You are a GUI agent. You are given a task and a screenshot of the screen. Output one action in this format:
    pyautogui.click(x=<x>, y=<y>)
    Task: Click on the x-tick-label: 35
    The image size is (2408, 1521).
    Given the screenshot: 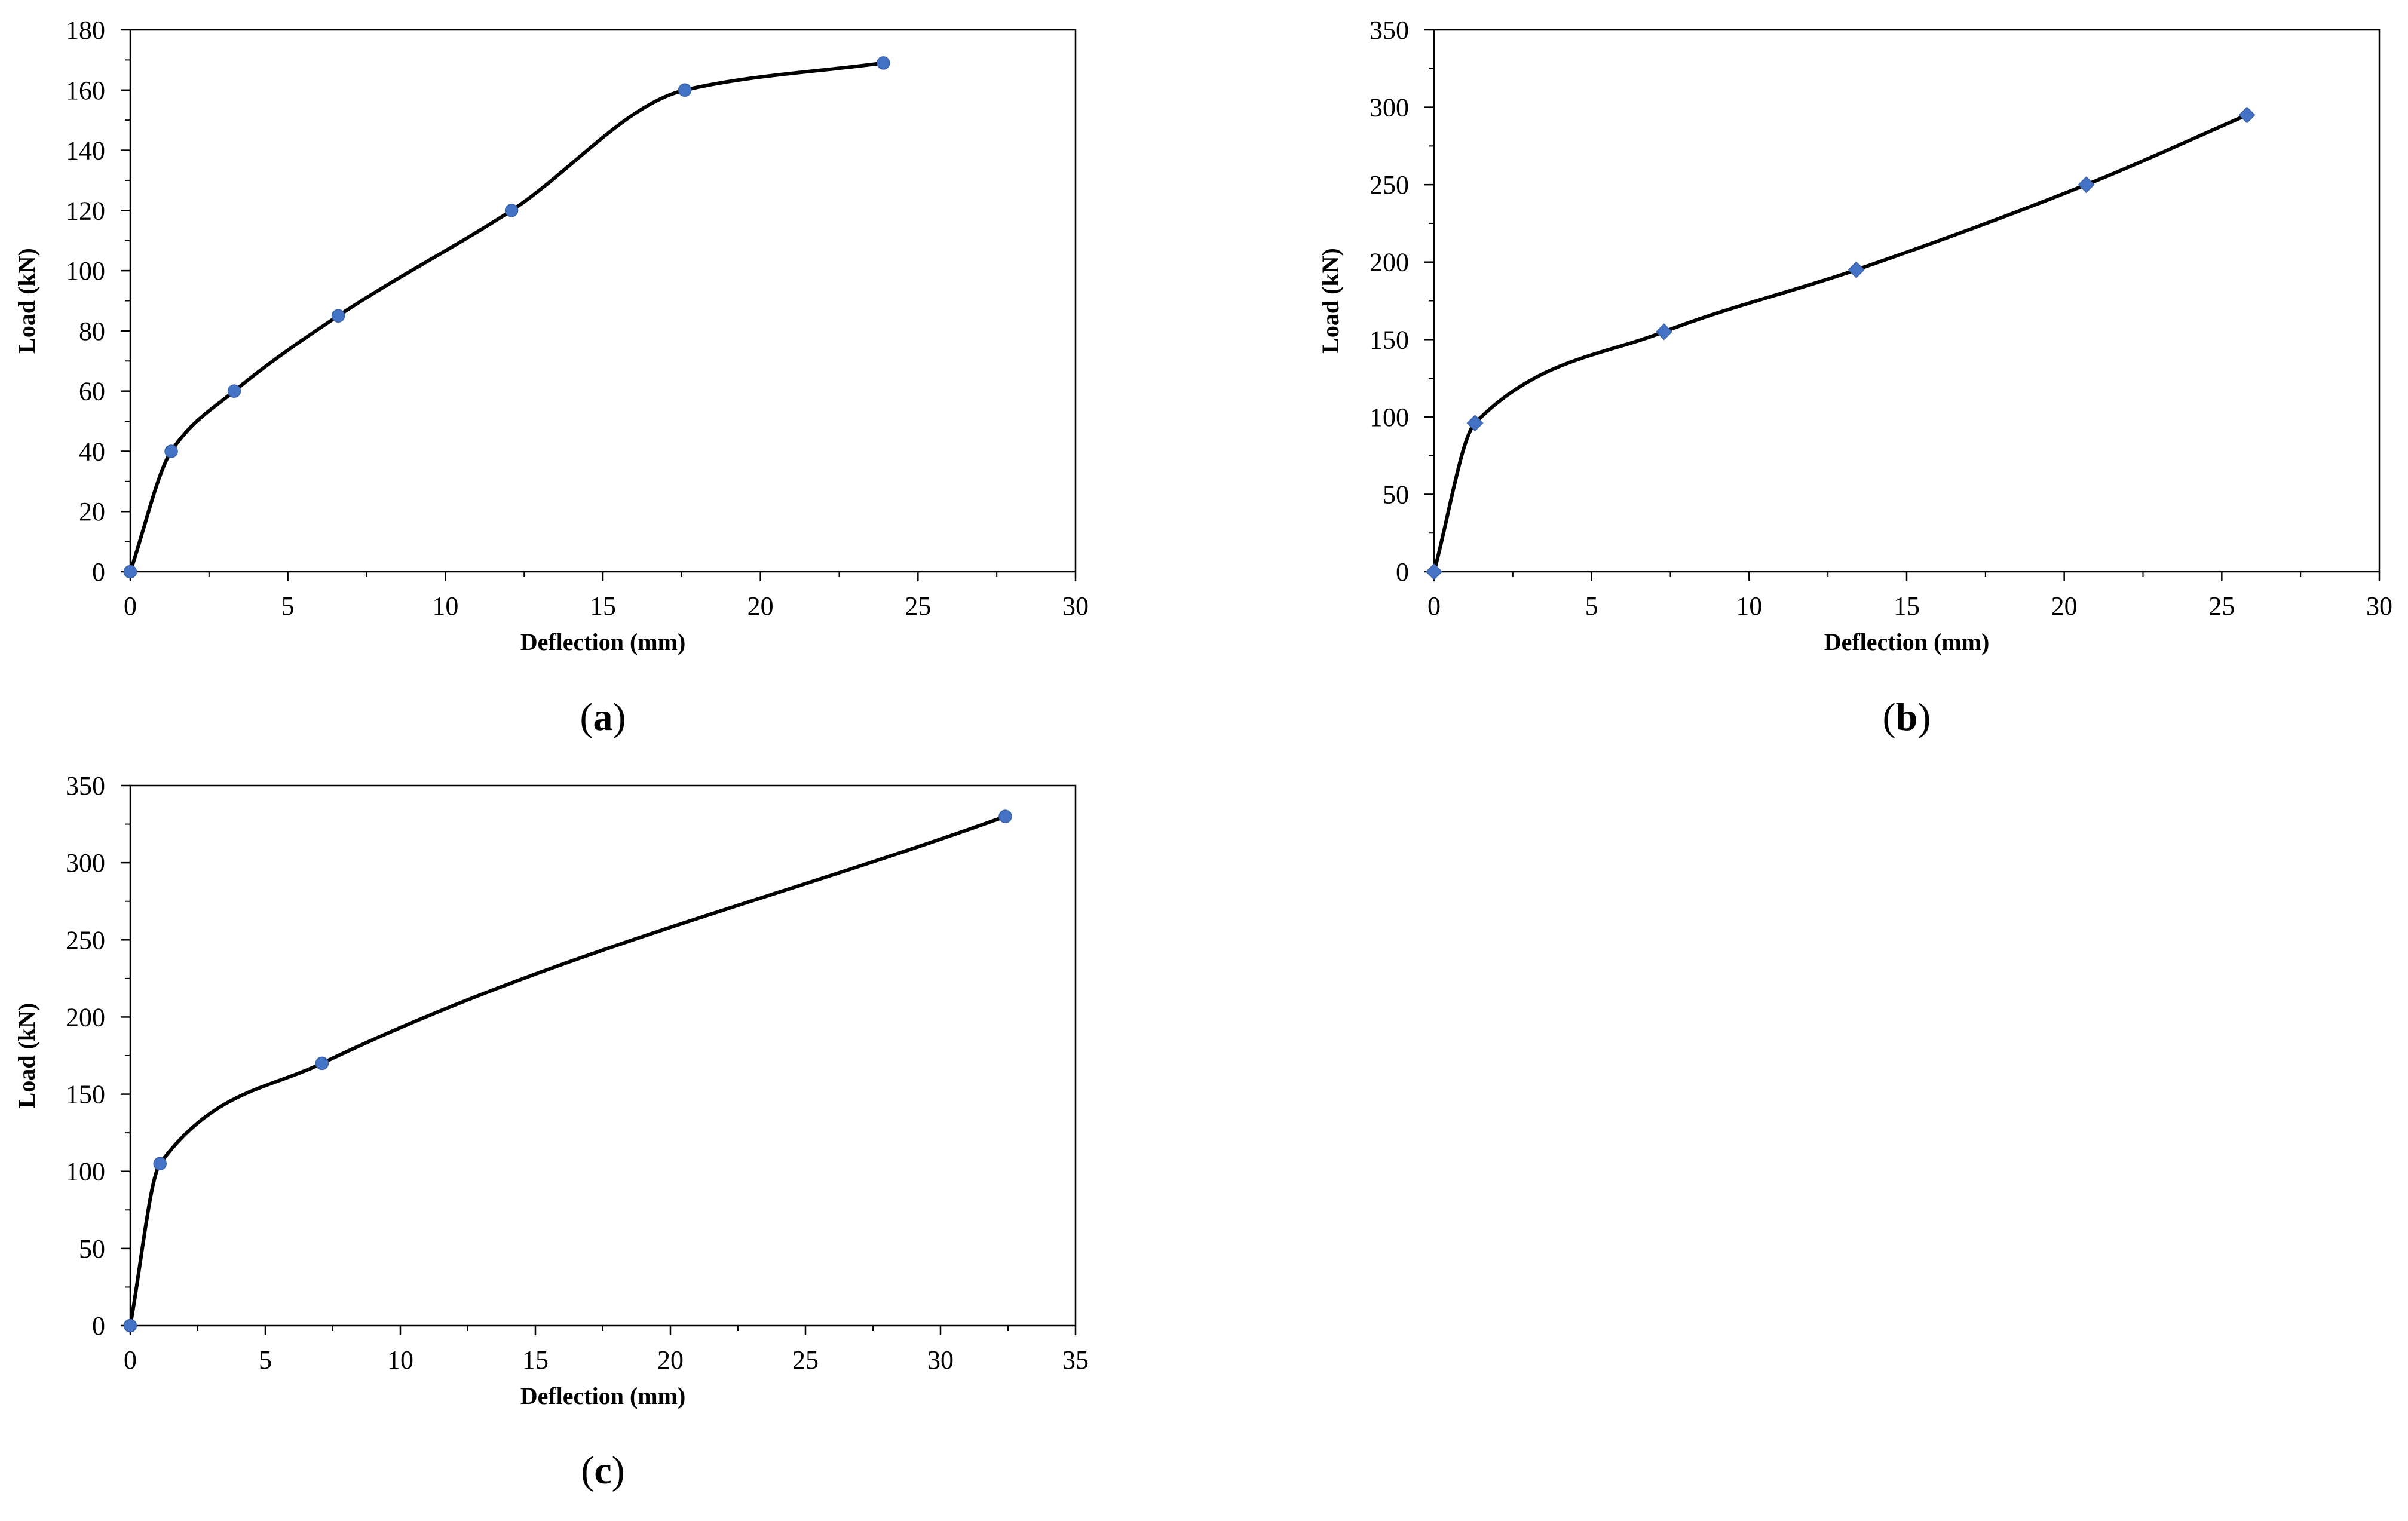 What is the action you would take?
    pyautogui.click(x=1075, y=1360)
    